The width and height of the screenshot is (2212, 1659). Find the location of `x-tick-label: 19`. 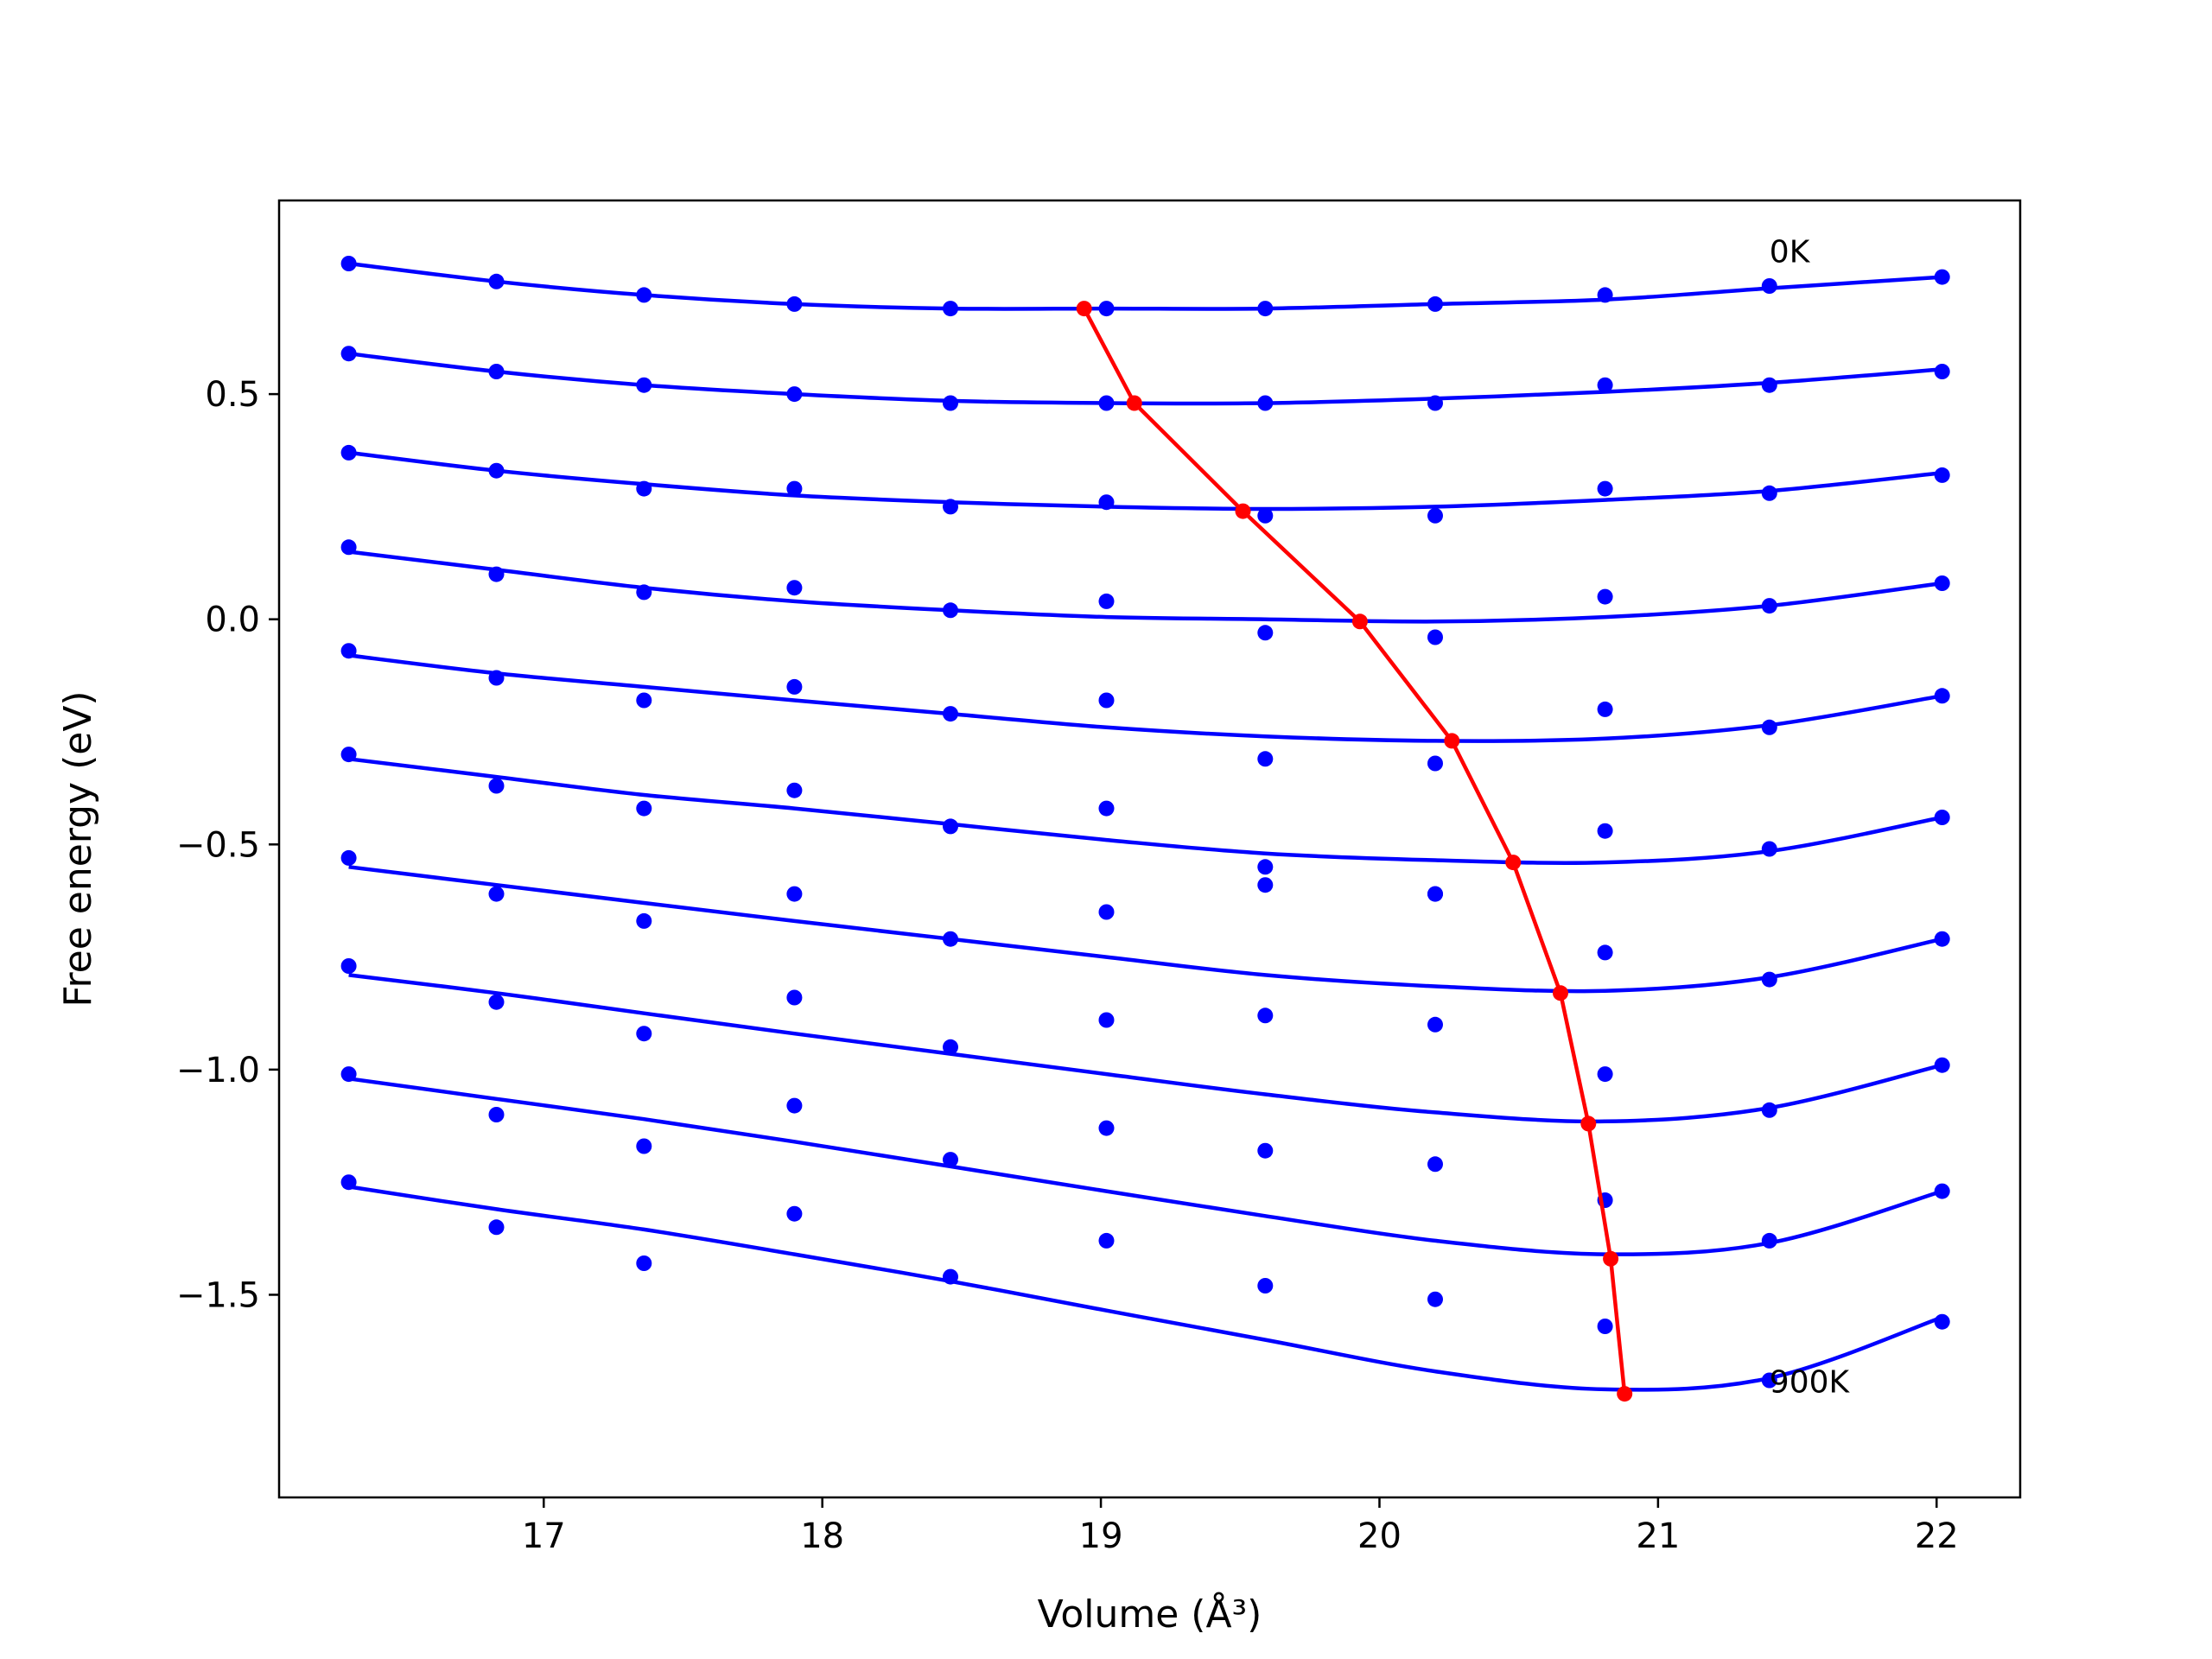

x-tick-label: 19 is located at coordinates (1101, 1536).